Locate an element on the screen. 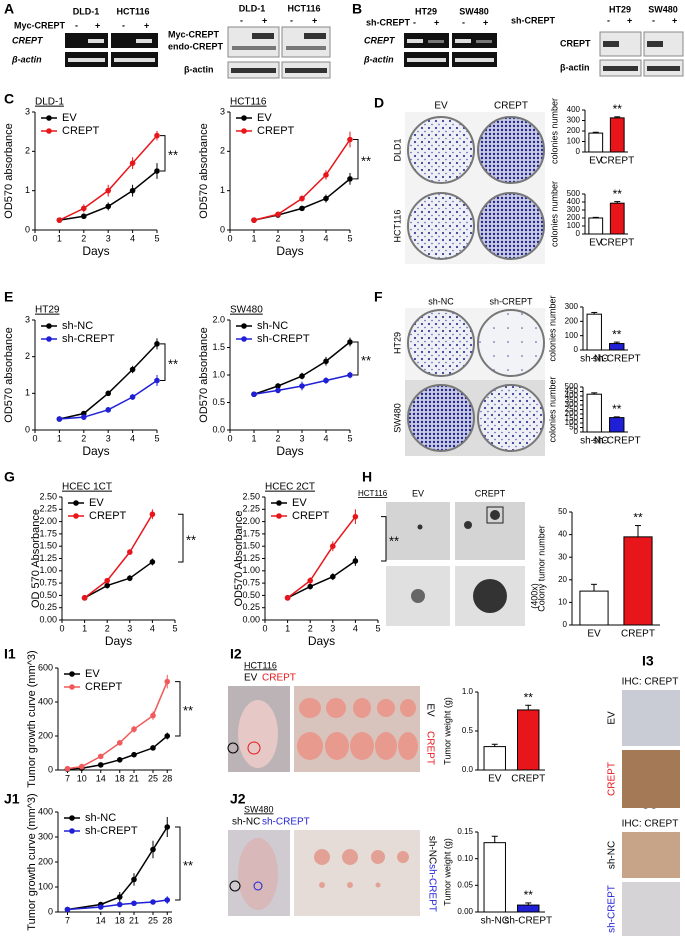  x-tick-label: 5 is located at coordinates (174, 628).